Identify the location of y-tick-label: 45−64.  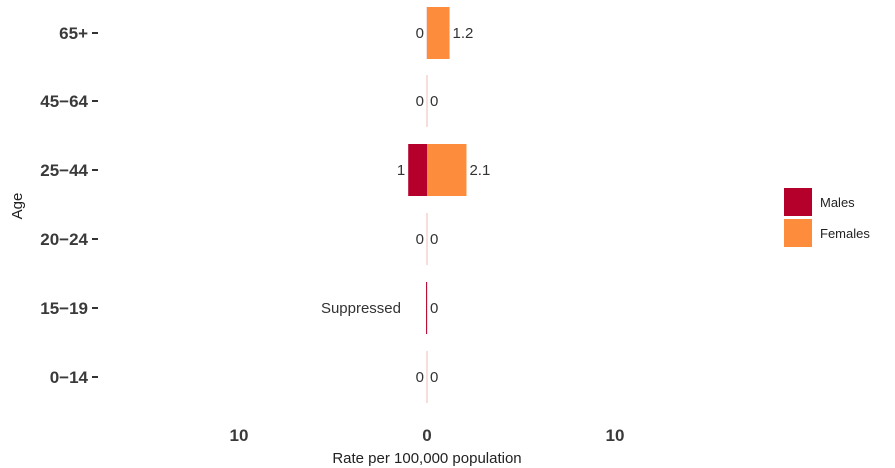
(64, 101).